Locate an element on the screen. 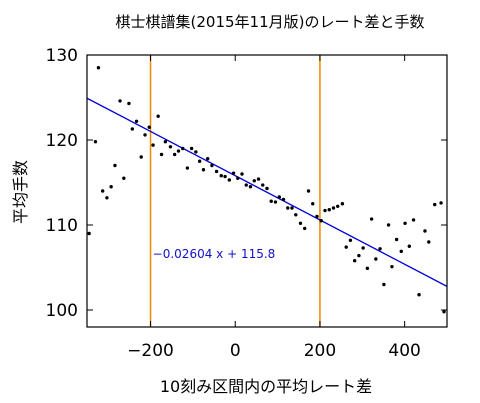 Image resolution: width=480 pixels, height=403 pixels. y-tick-label: 110 is located at coordinates (62, 226).